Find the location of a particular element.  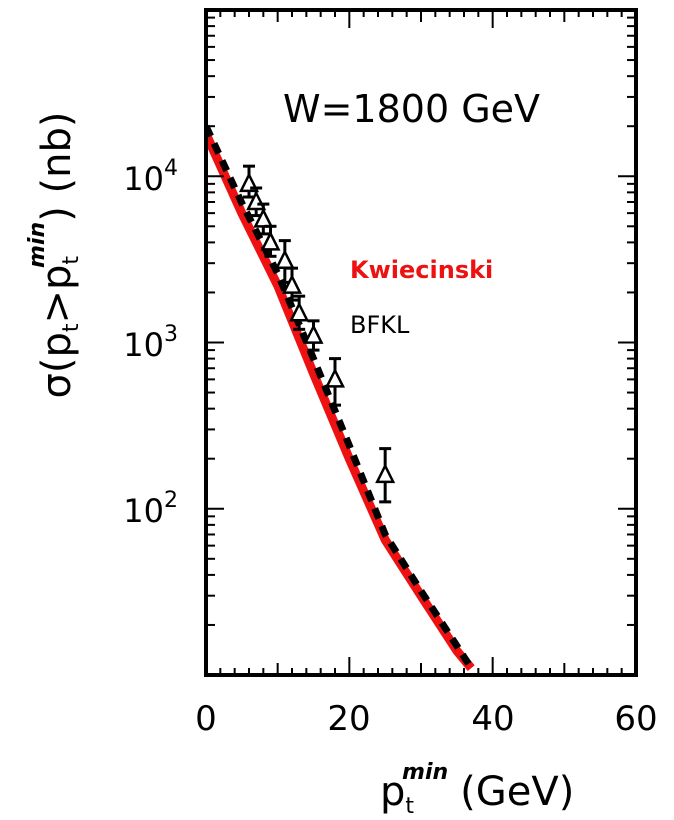

x-tick-labels: 0 20 40 60 is located at coordinates (426, 719).